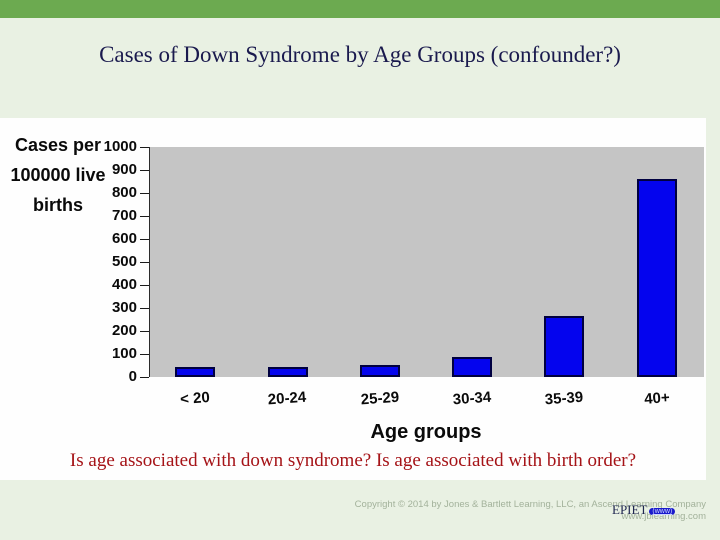 The width and height of the screenshot is (720, 540). I want to click on y-tick-label: 600, so click(124, 238).